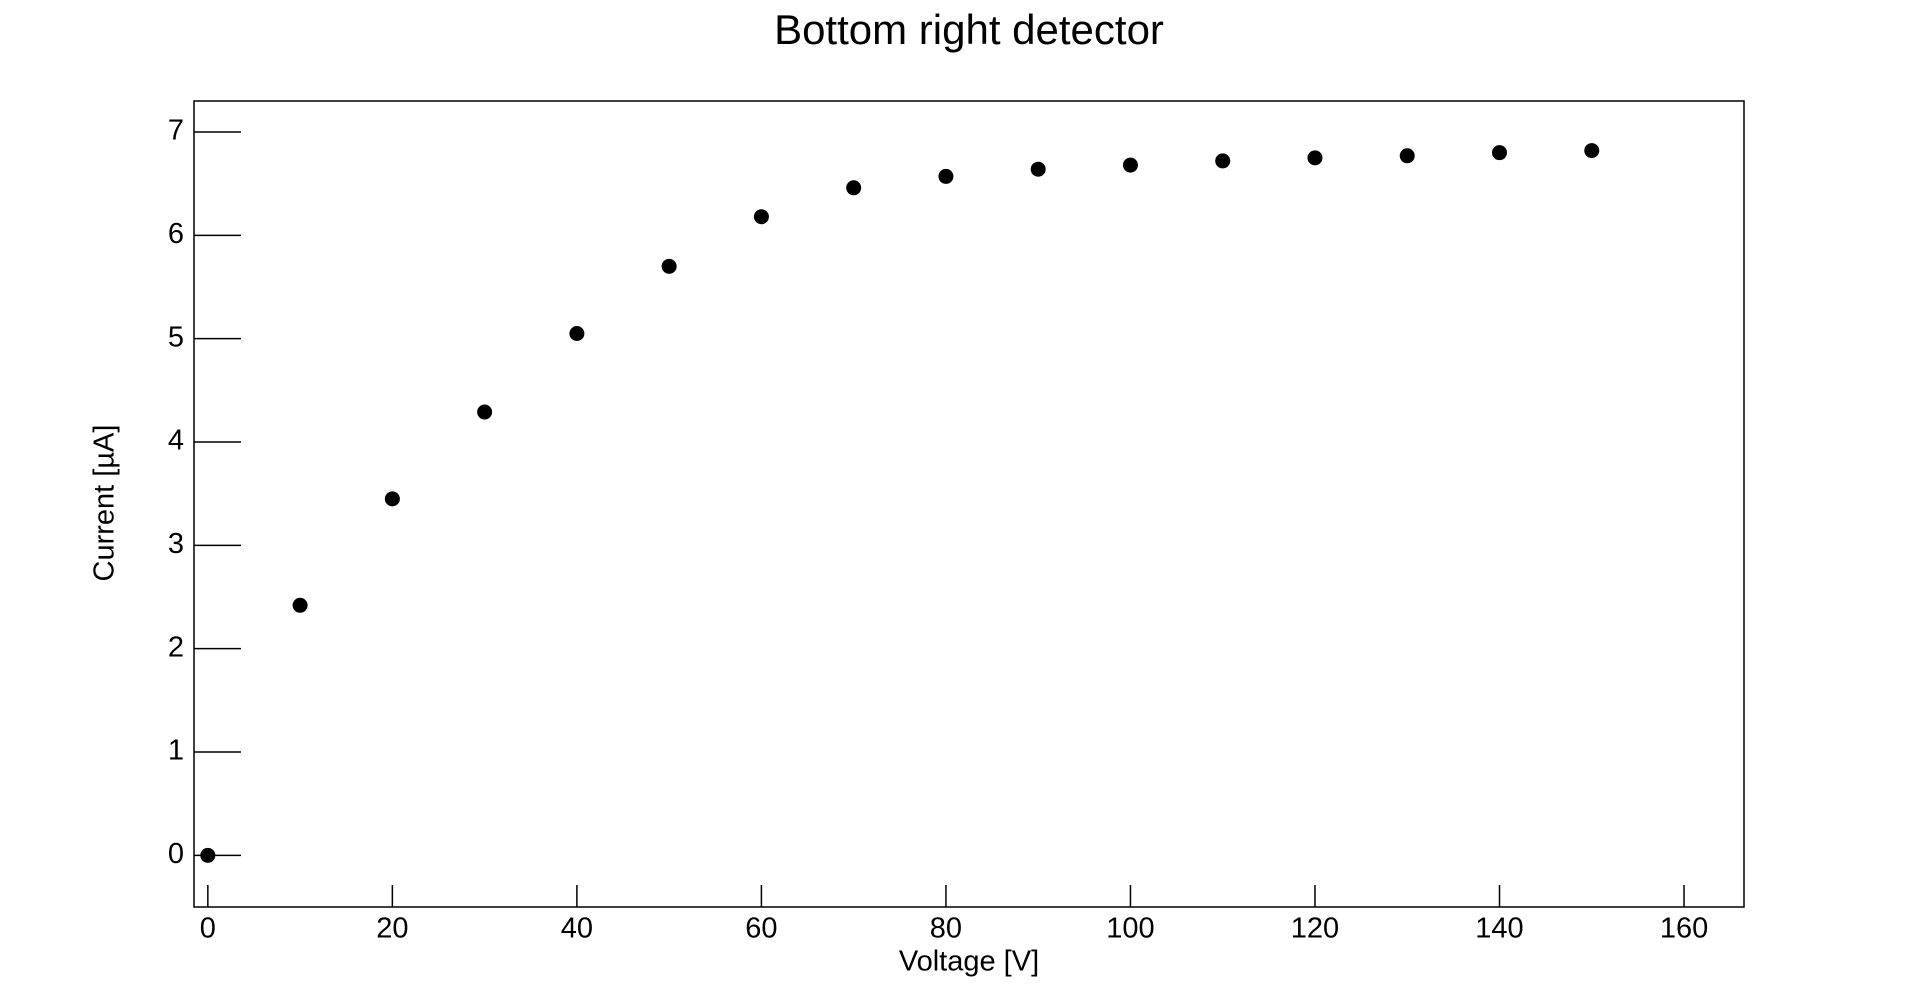  Describe the element at coordinates (1130, 929) in the screenshot. I see `x-tick-label: 100` at that location.